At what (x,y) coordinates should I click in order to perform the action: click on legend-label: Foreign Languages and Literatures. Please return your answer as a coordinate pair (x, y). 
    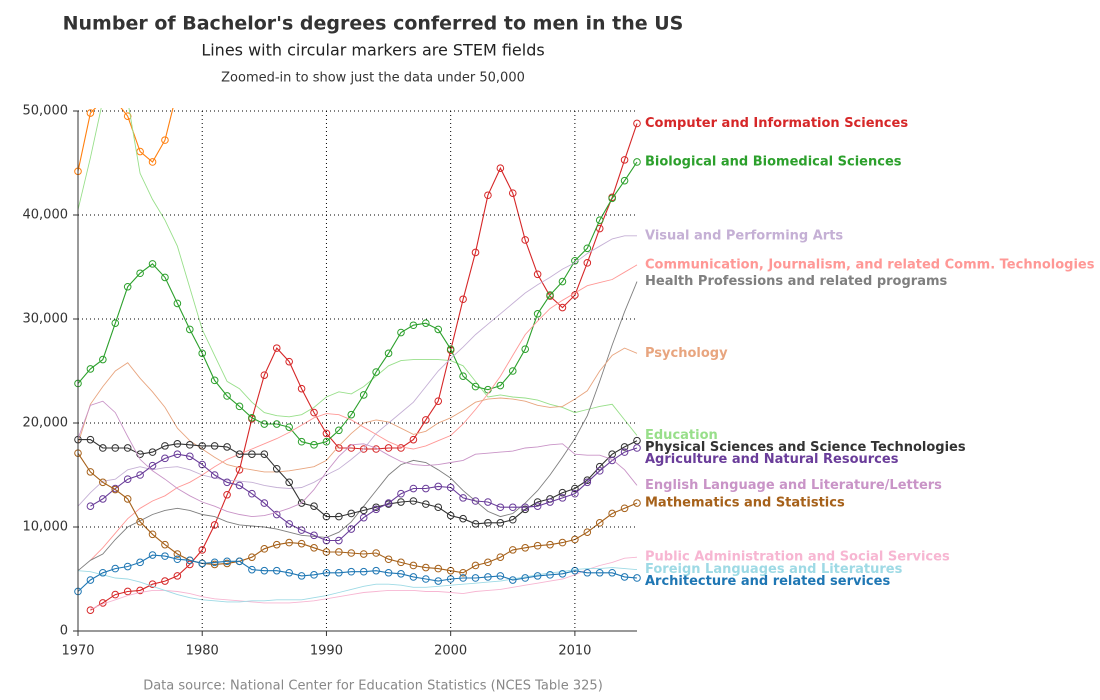
    Looking at the image, I should click on (774, 569).